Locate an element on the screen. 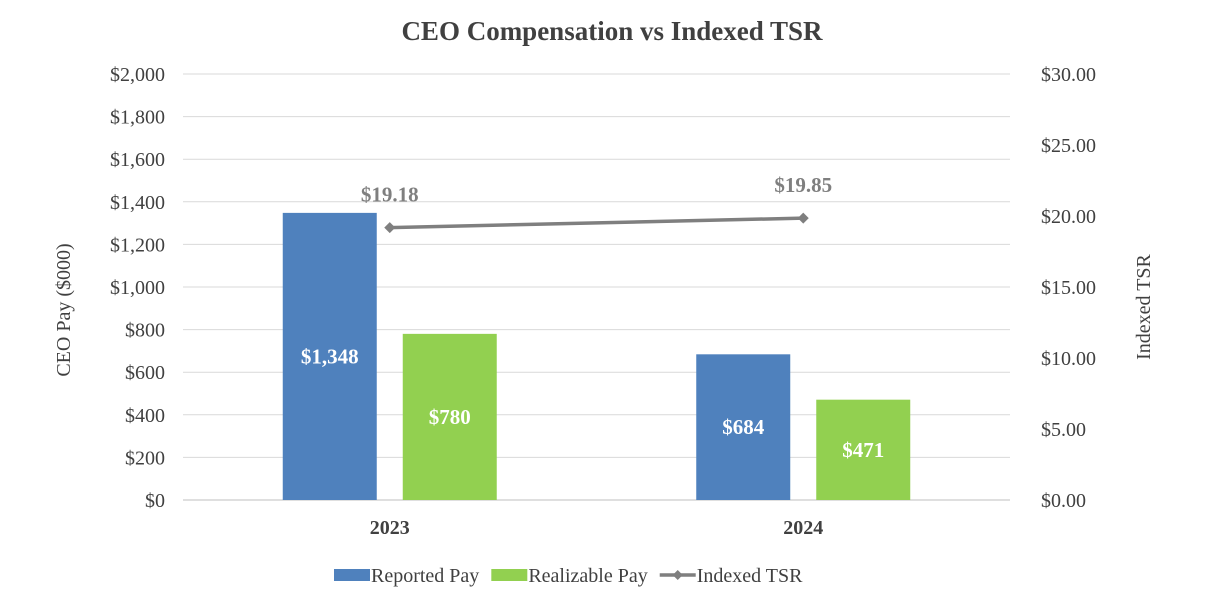  y-tick-label: $1,600 is located at coordinates (137, 160).